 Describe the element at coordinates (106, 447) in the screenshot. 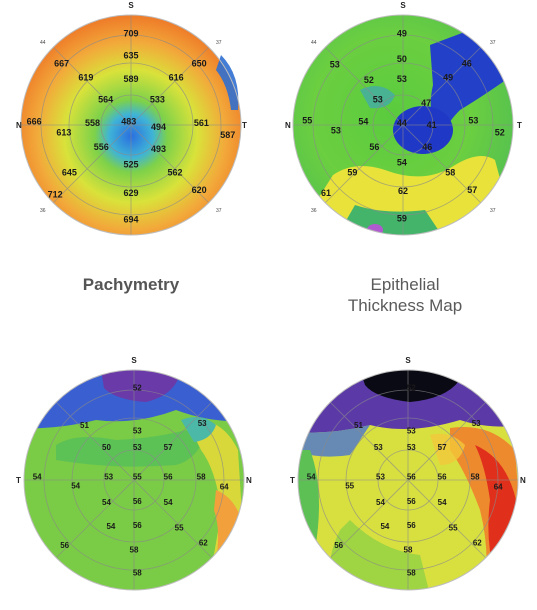

I see `thickness-value: 50` at that location.